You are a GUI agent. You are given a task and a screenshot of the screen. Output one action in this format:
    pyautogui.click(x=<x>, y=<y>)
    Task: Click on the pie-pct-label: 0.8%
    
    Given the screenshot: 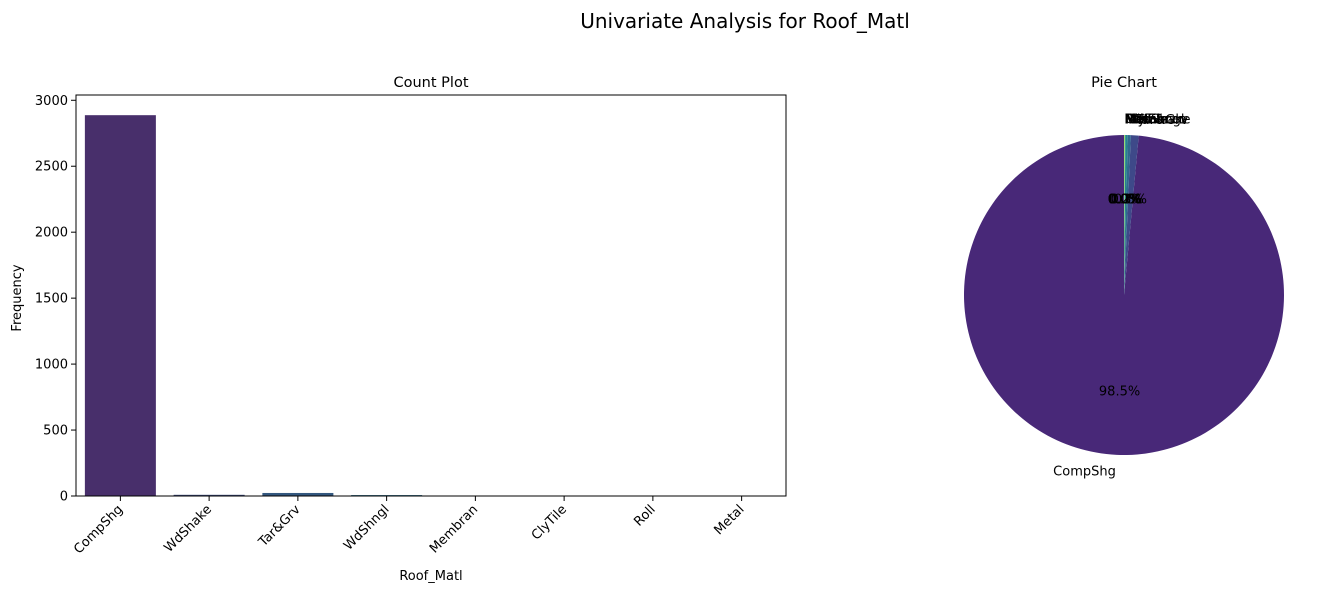 What is the action you would take?
    pyautogui.click(x=1130, y=200)
    